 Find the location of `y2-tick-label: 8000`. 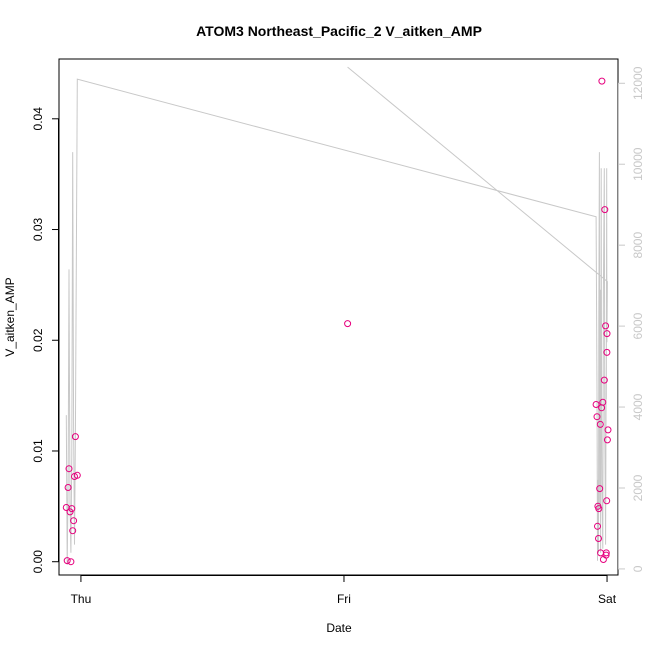

y2-tick-label: 8000 is located at coordinates (638, 245).